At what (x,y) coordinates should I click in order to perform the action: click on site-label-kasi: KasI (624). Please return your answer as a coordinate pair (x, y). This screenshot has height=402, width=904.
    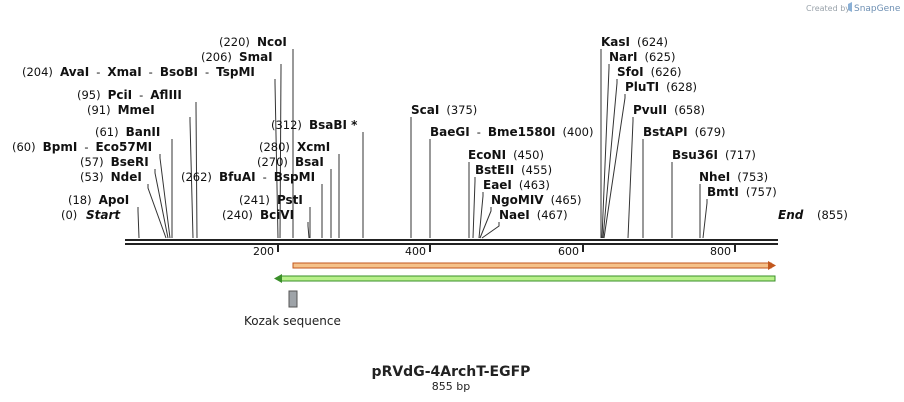
    Looking at the image, I should click on (634, 42).